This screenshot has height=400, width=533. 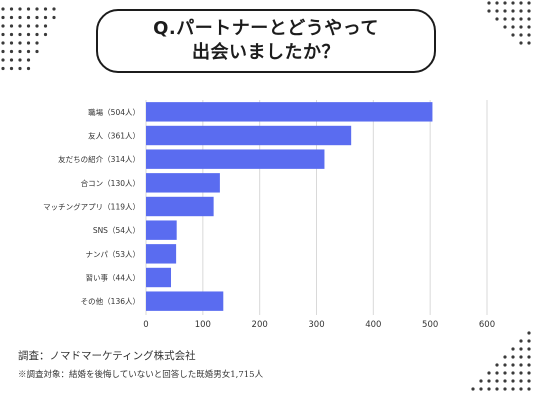 I want to click on category-label: SNS（54人）, so click(x=116, y=230).